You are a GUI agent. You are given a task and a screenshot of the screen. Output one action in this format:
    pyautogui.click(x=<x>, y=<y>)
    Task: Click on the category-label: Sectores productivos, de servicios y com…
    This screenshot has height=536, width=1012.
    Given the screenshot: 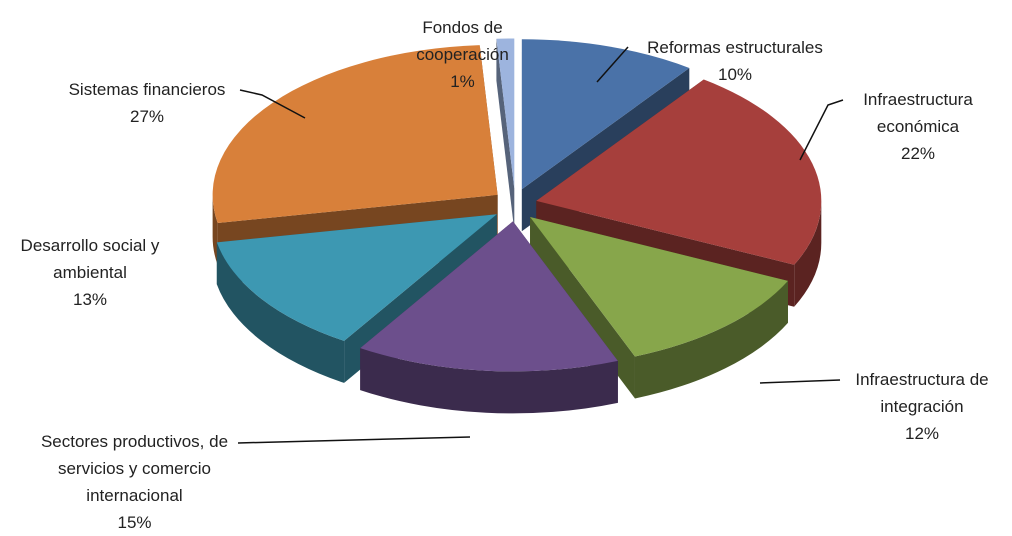 What is the action you would take?
    pyautogui.click(x=134, y=468)
    